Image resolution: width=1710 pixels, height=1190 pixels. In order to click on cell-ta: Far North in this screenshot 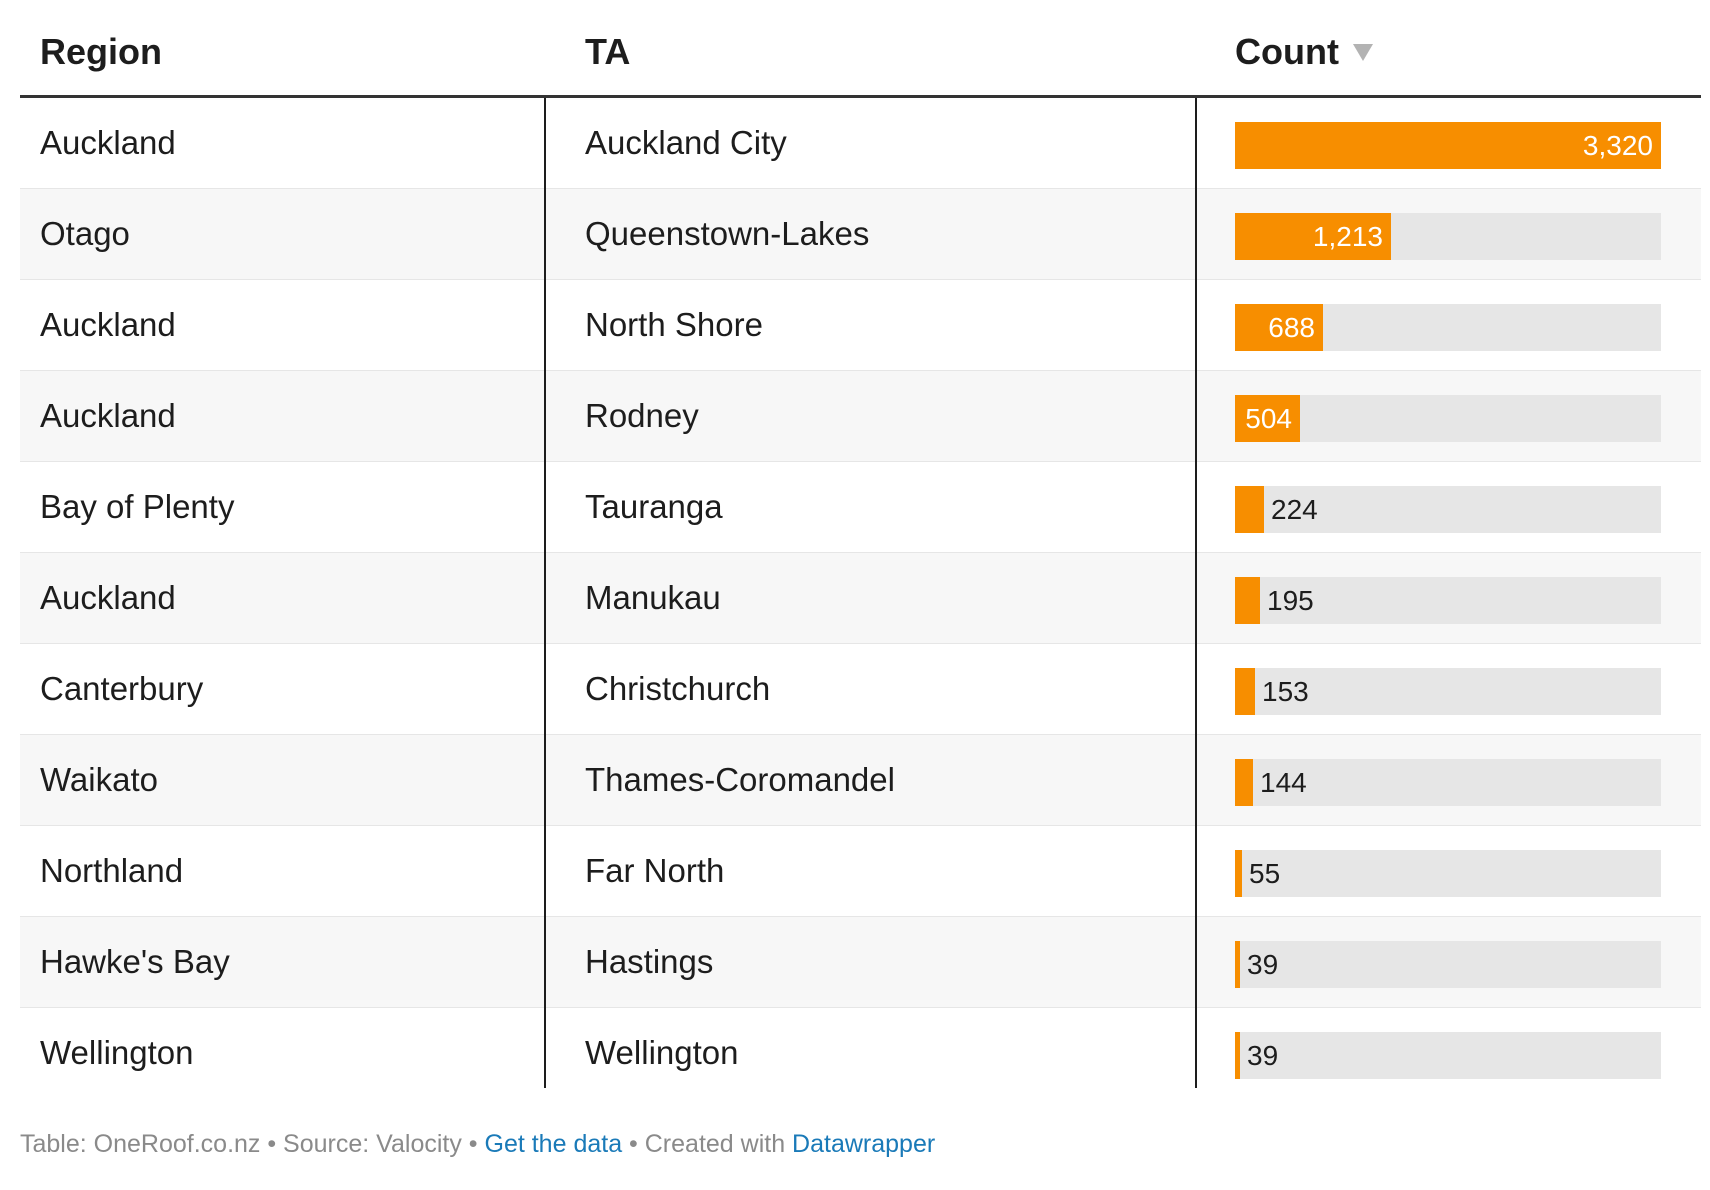, I will do `click(655, 870)`.